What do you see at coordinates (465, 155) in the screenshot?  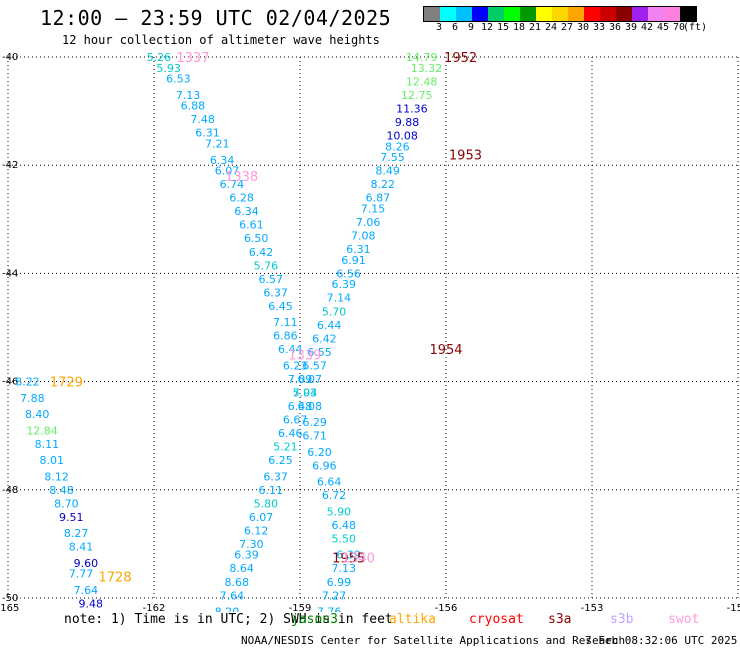 I see `time-label: 1953` at bounding box center [465, 155].